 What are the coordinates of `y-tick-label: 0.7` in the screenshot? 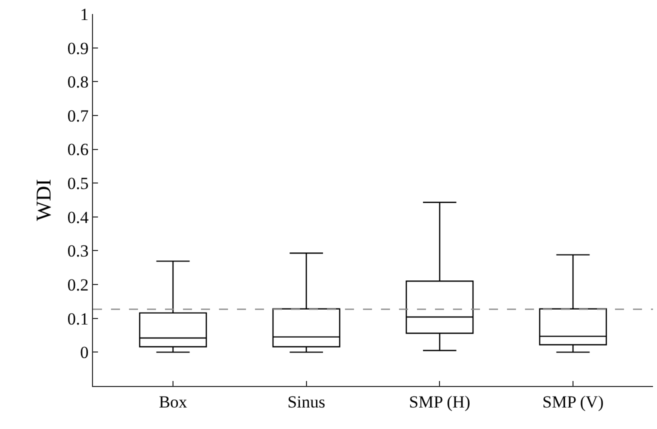 It's located at (78, 116).